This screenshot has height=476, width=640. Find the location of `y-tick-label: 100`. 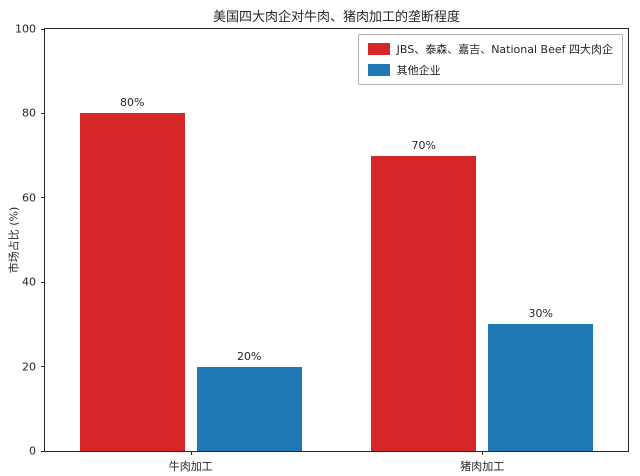

y-tick-label: 100 is located at coordinates (25, 29).